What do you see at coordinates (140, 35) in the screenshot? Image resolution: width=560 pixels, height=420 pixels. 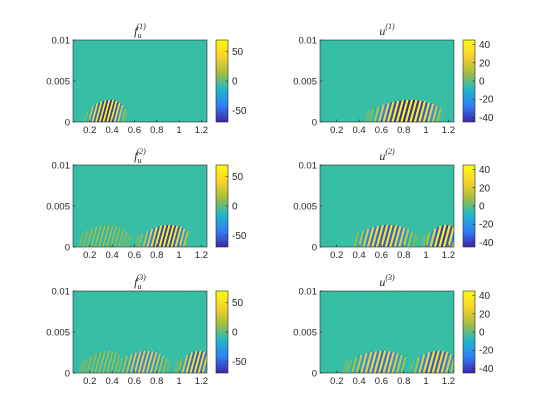 I see `title-sub: u` at bounding box center [140, 35].